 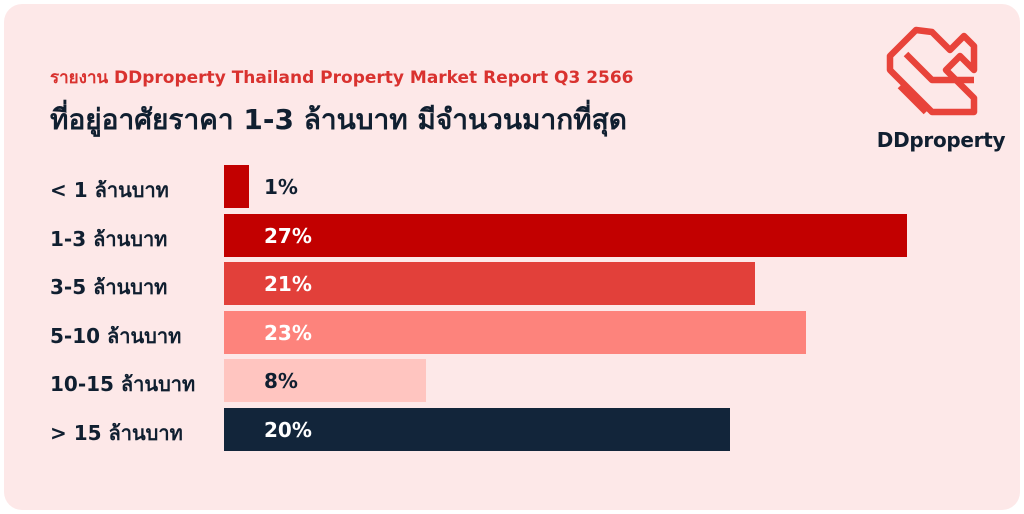 I want to click on category-label: 1-3 ล้านบาท, so click(x=109, y=238).